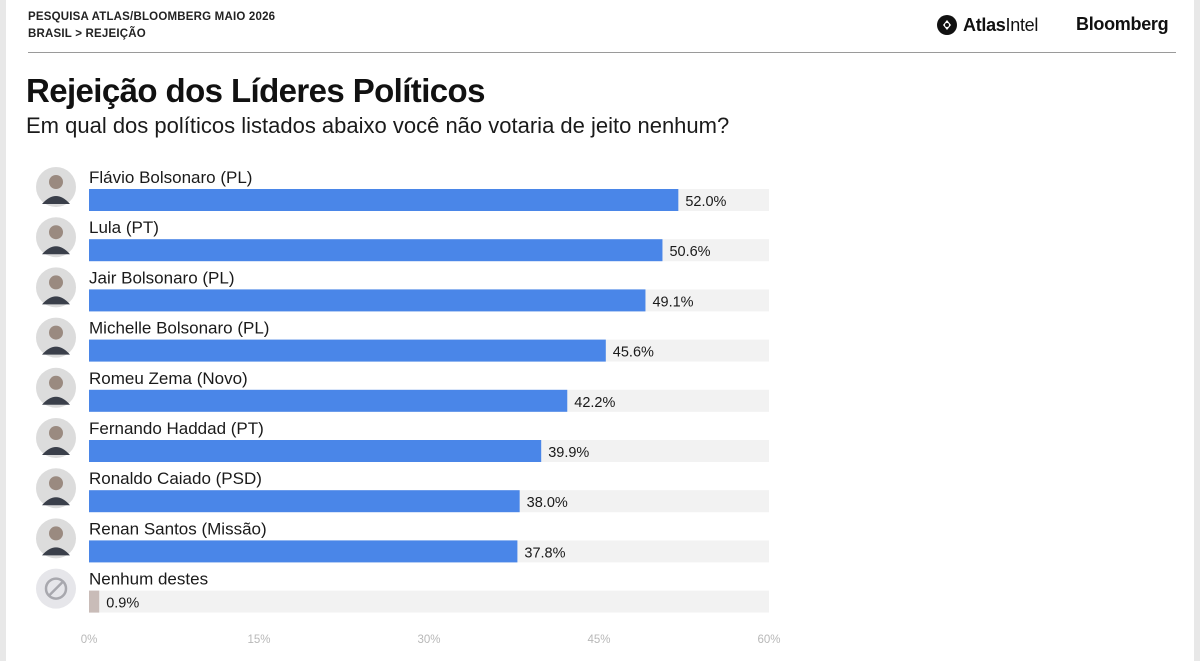 This screenshot has height=661, width=1200. What do you see at coordinates (255, 90) in the screenshot?
I see `chart-title: Rejeição dos Líderes Políticos` at bounding box center [255, 90].